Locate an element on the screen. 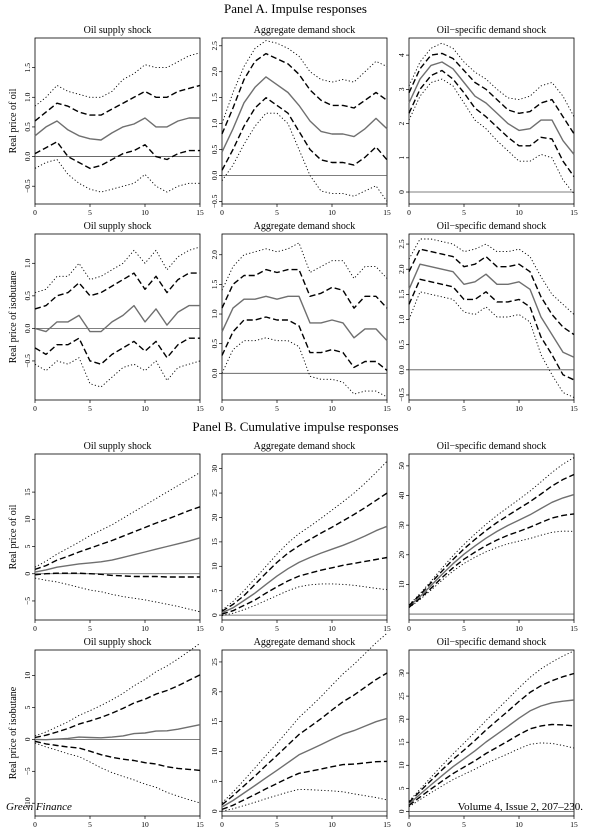 Image resolution: width=591 pixels, height=831 pixels. y-tick-label: 2 is located at coordinates (401, 123).